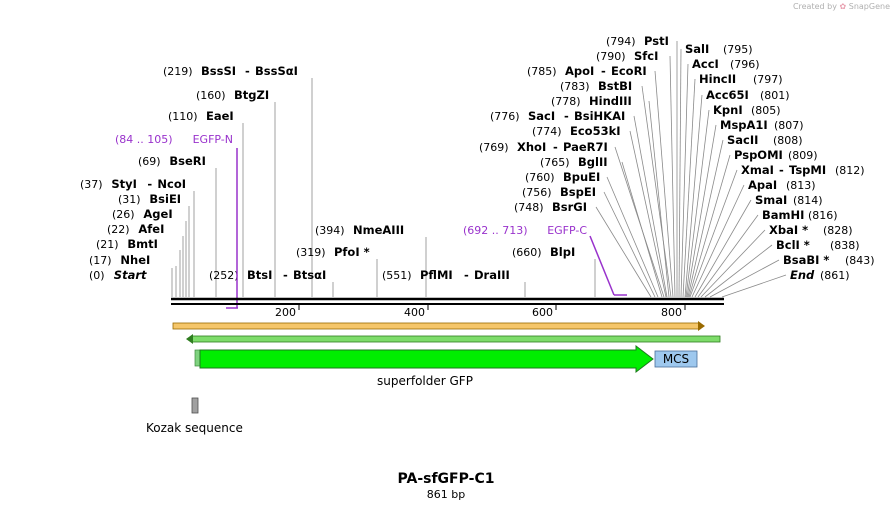  What do you see at coordinates (178, 71) in the screenshot?
I see `site-position: (219)` at bounding box center [178, 71].